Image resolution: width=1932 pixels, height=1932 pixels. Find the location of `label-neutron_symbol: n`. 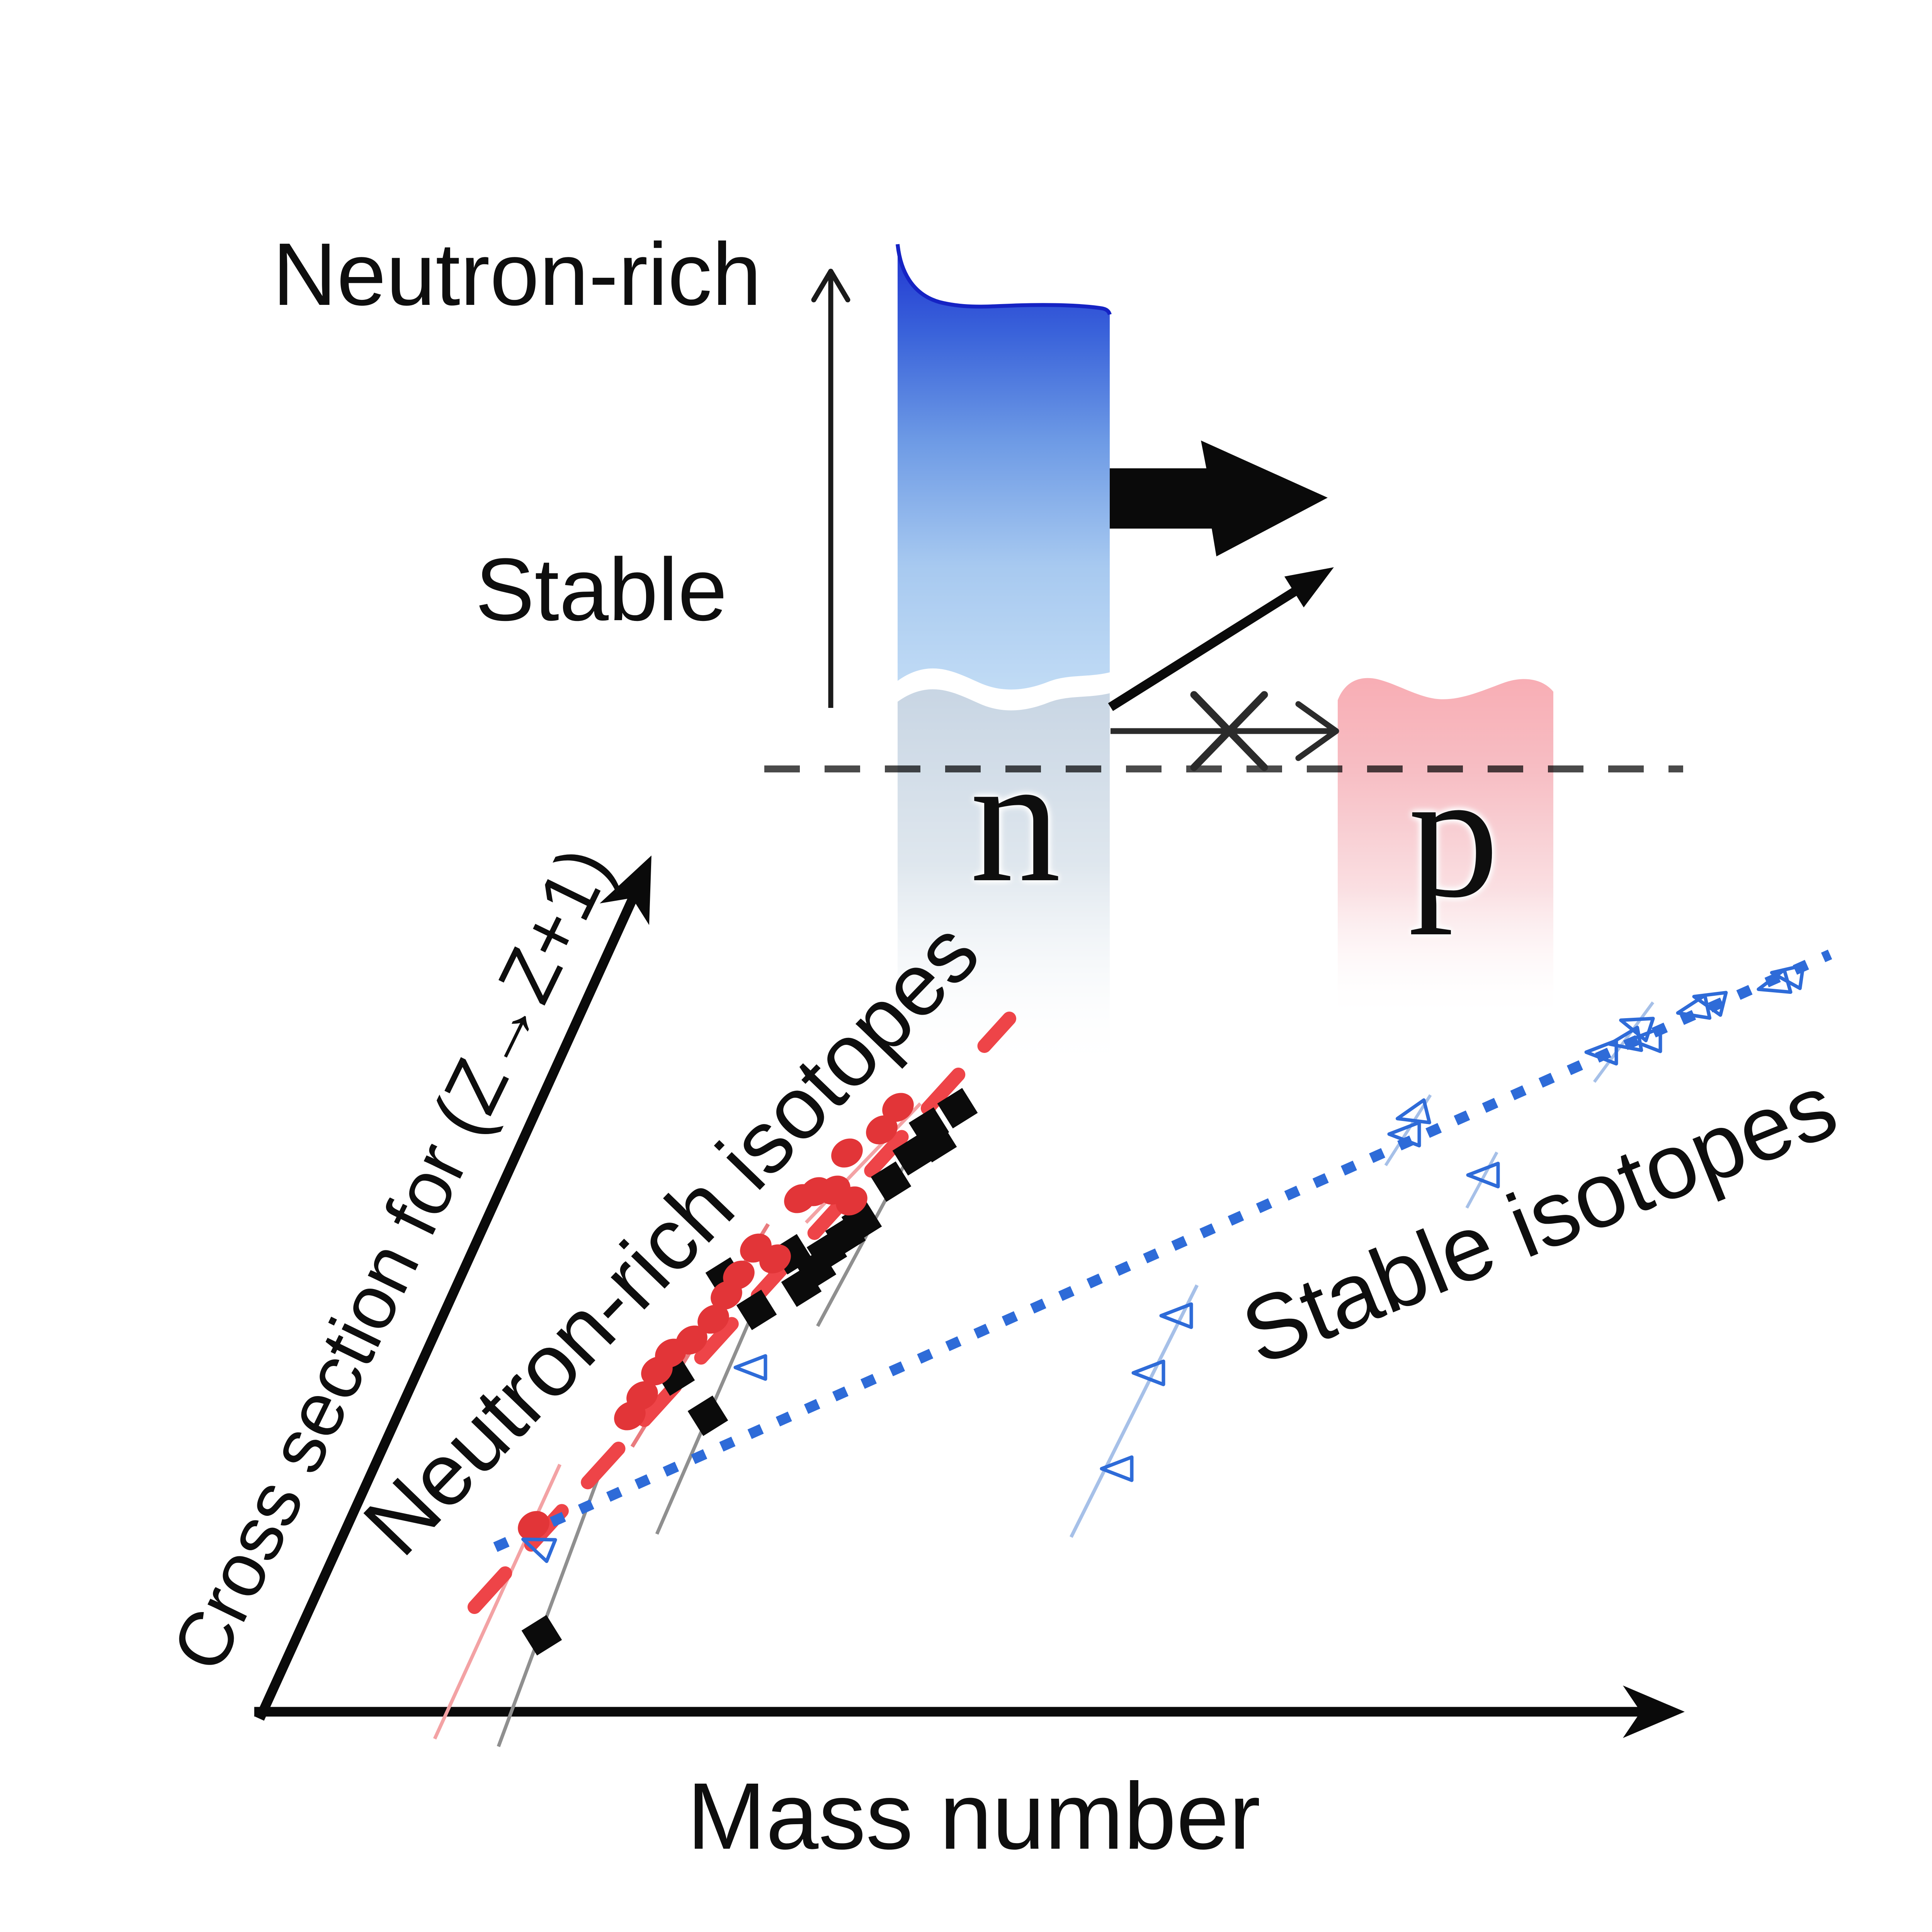

label-neutron_symbol: n is located at coordinates (1015, 819).